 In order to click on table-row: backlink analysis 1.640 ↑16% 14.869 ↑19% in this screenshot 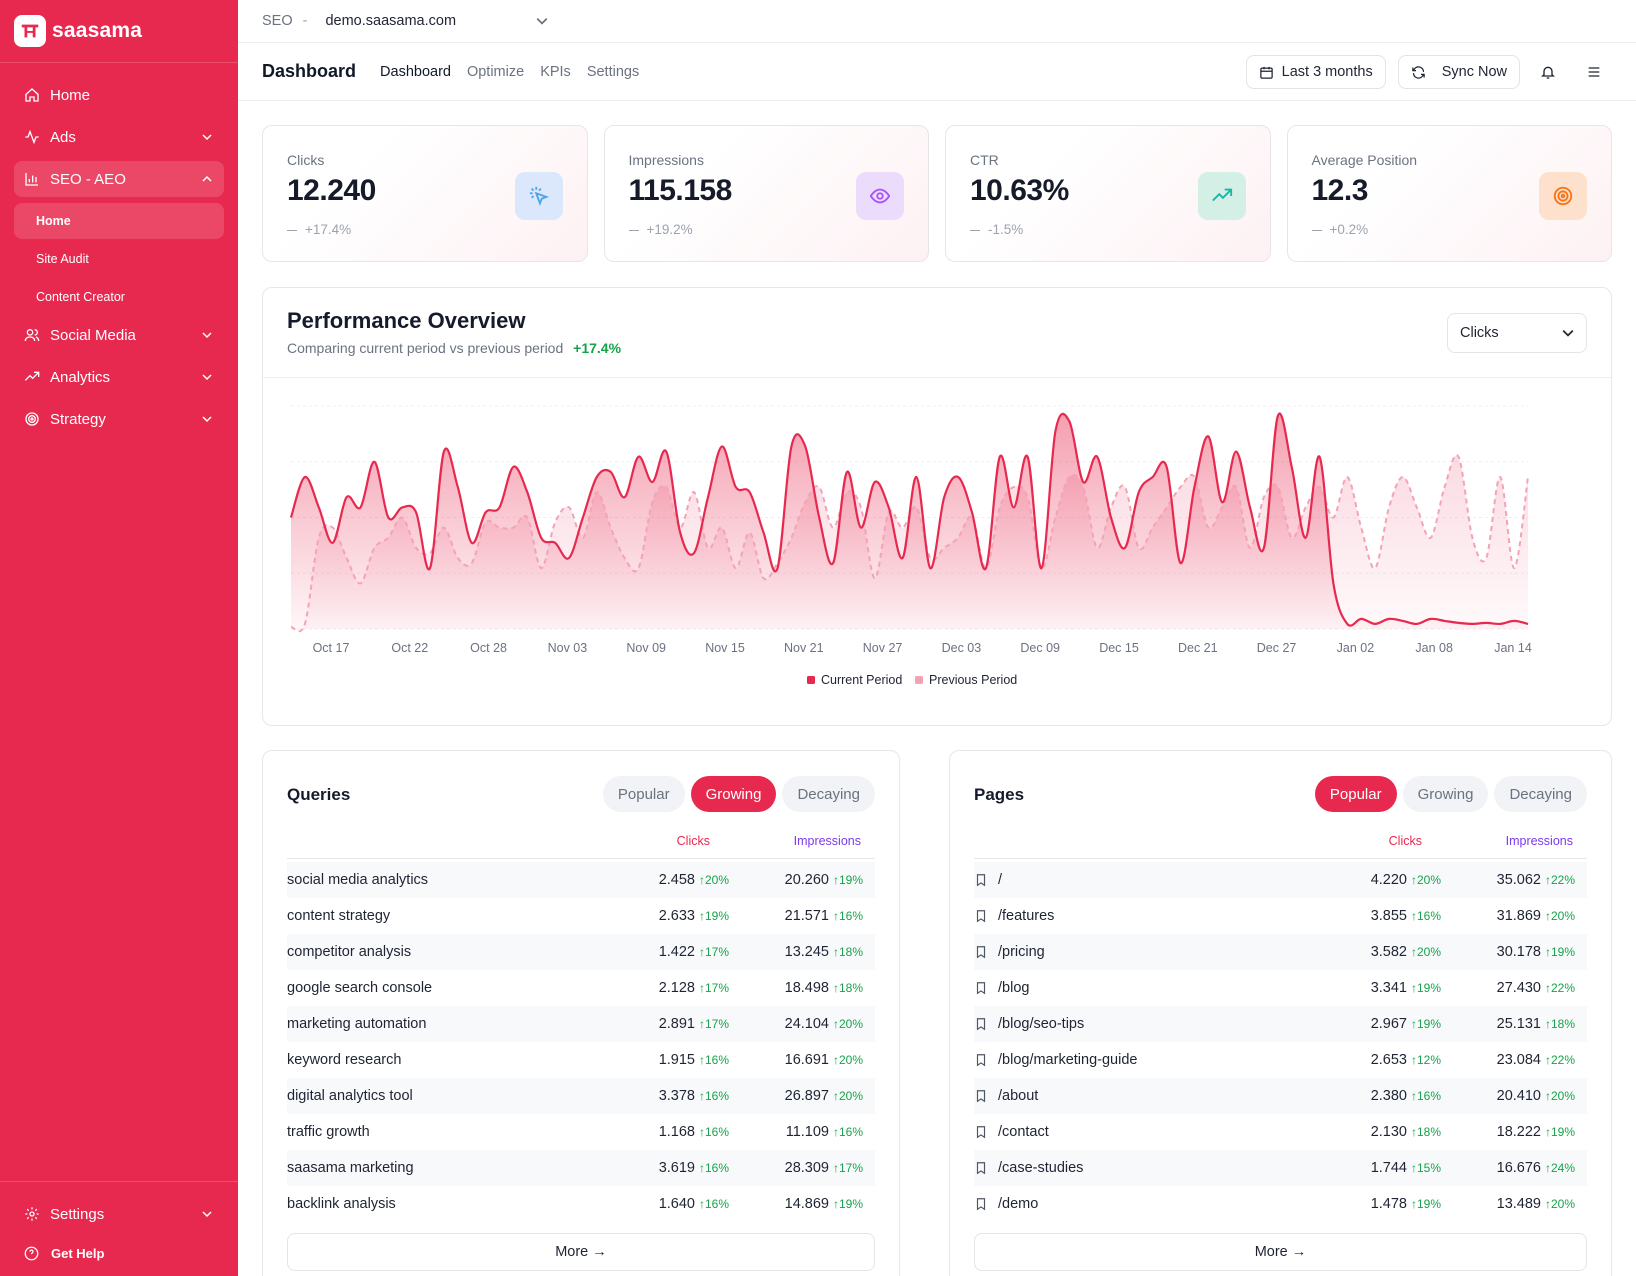, I will do `click(581, 1204)`.